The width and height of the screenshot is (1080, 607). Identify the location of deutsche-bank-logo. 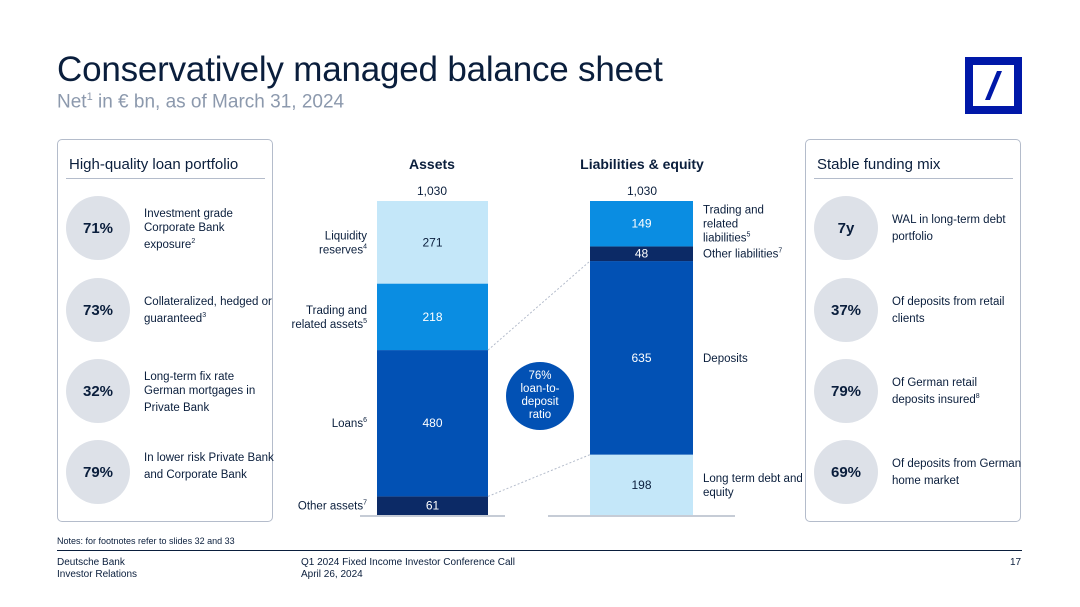
(993, 85).